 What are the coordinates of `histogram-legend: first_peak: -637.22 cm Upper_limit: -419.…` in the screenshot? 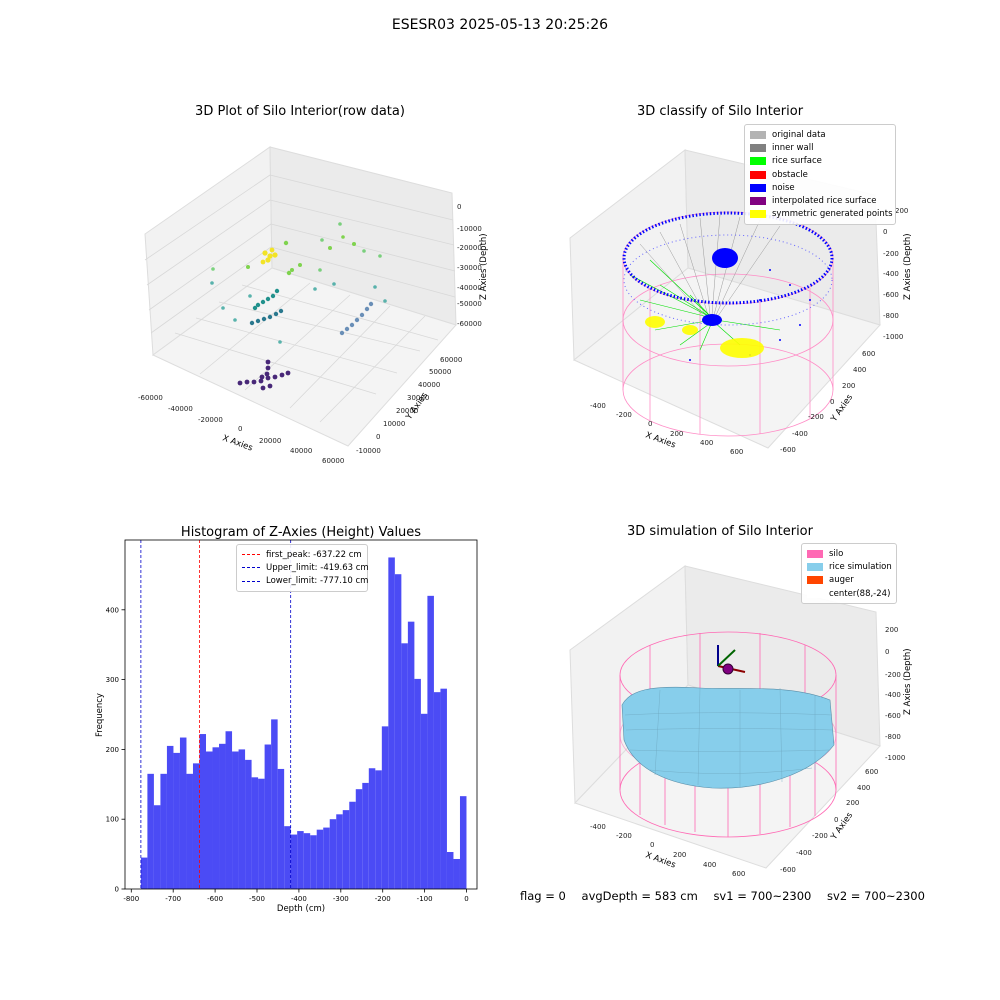 It's located at (302, 568).